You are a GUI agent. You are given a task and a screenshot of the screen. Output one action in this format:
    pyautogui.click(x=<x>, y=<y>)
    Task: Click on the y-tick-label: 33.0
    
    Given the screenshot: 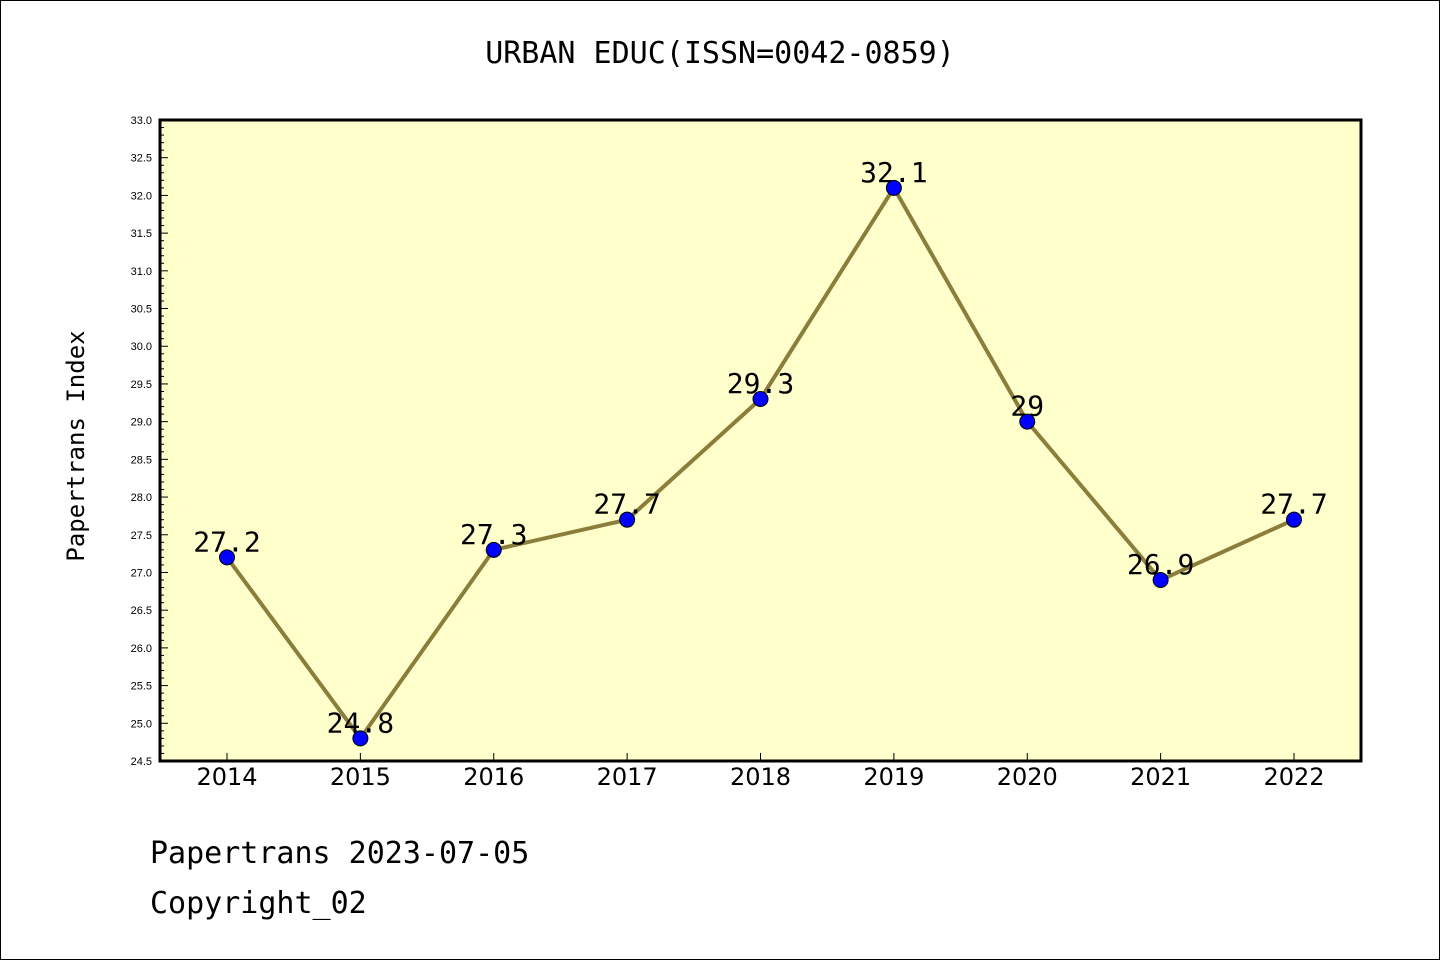 What is the action you would take?
    pyautogui.click(x=141, y=121)
    